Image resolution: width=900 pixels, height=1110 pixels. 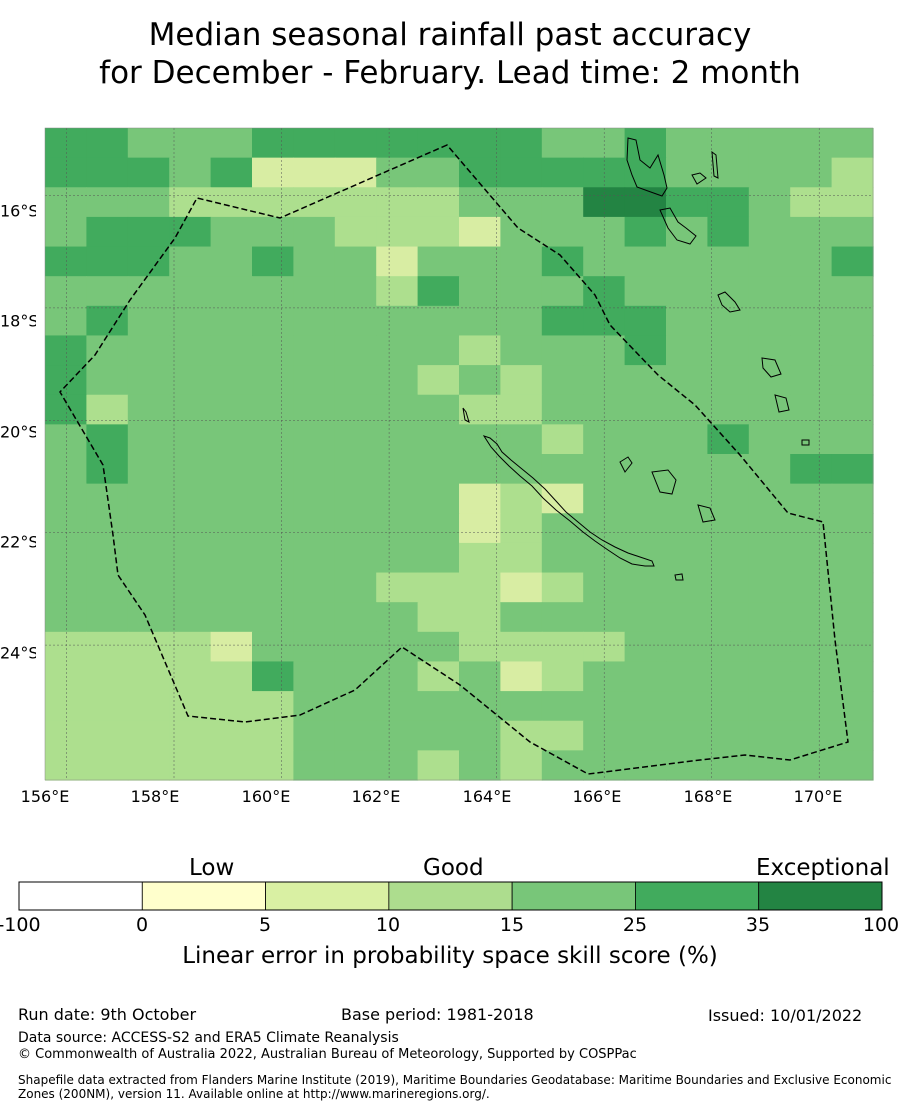 What do you see at coordinates (450, 896) in the screenshot?
I see `colorbar-frame` at bounding box center [450, 896].